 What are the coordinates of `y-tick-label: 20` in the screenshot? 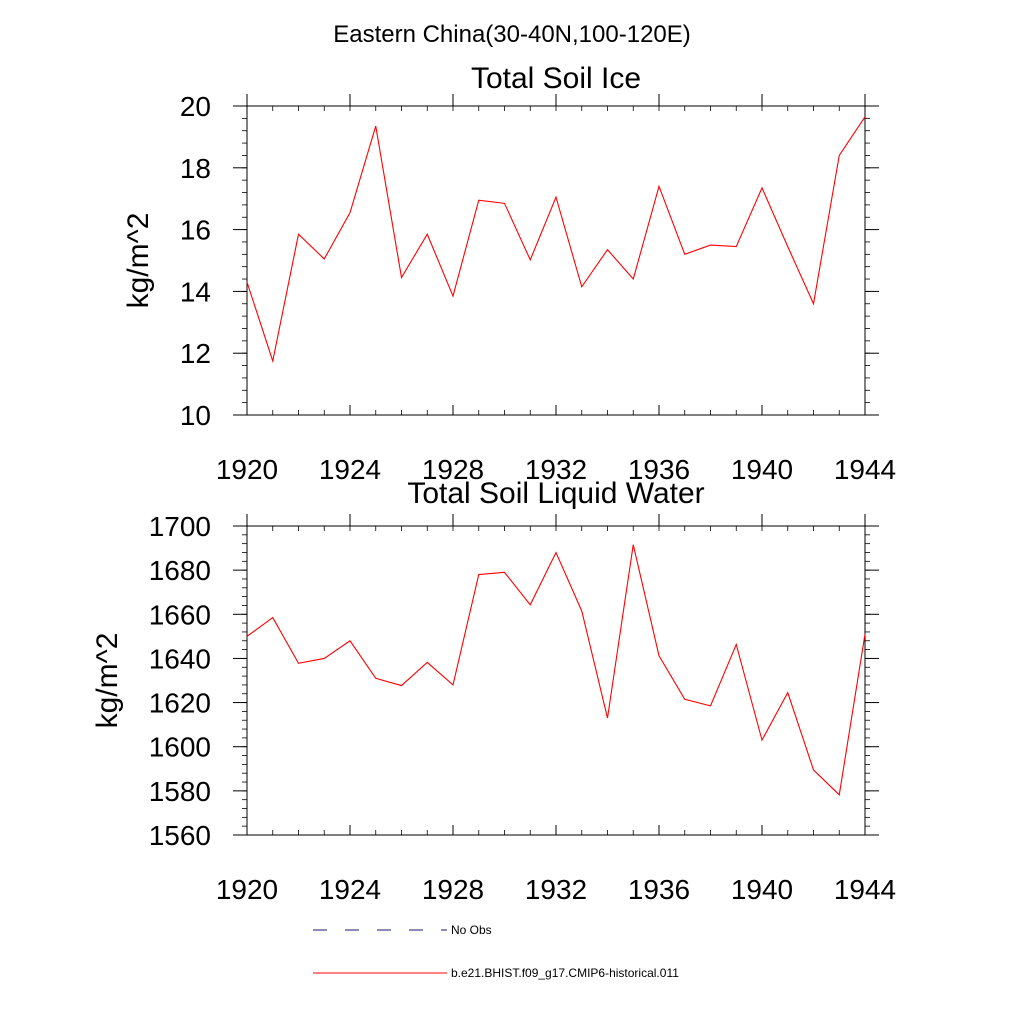 It's located at (195, 106).